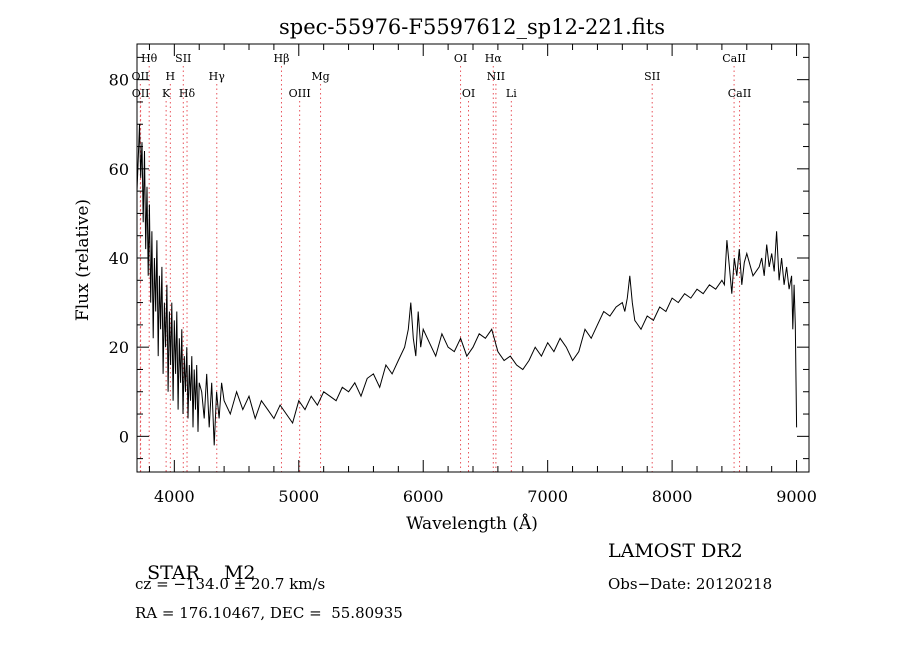 The width and height of the screenshot is (900, 650). I want to click on y-tick-label-1: 20, so click(119, 347).